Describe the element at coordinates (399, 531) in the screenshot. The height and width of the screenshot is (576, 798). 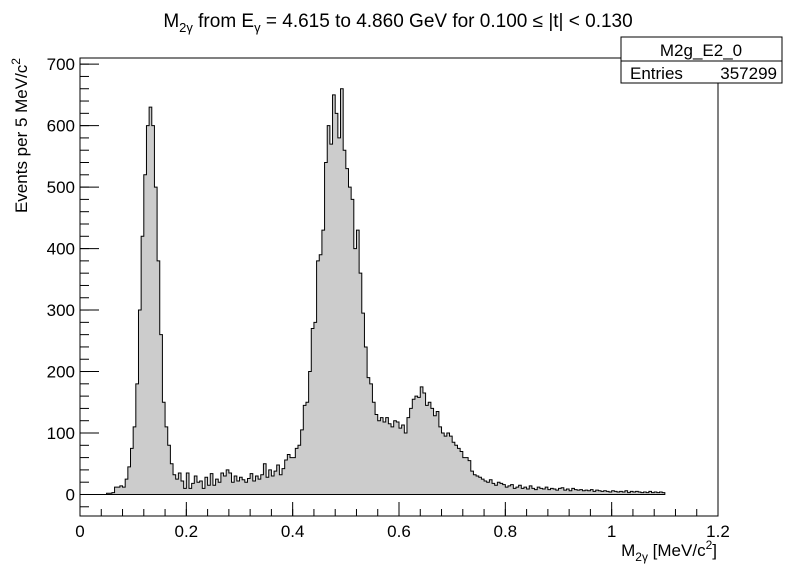
I see `x-tick-label: 0.6` at that location.